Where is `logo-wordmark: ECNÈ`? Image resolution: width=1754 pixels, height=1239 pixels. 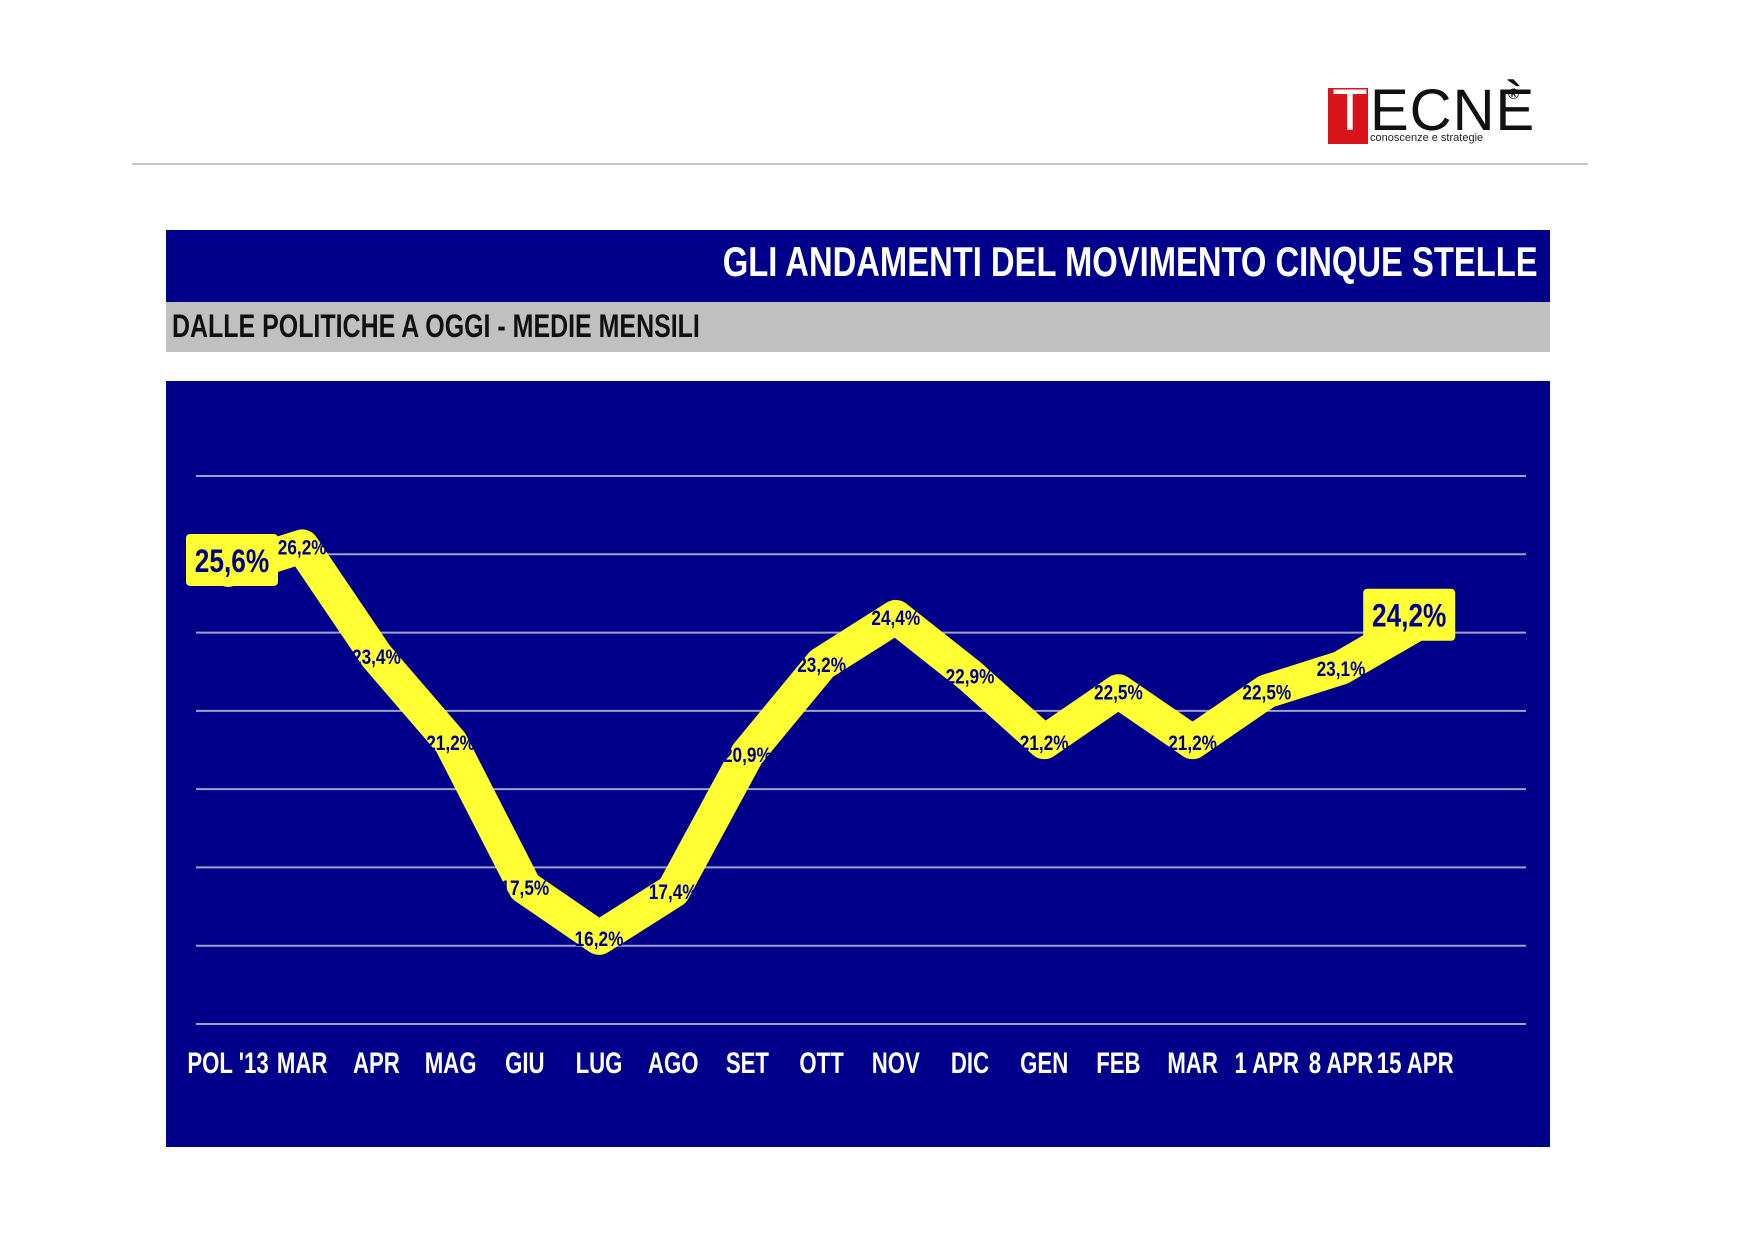 logo-wordmark: ECNÈ is located at coordinates (1453, 110).